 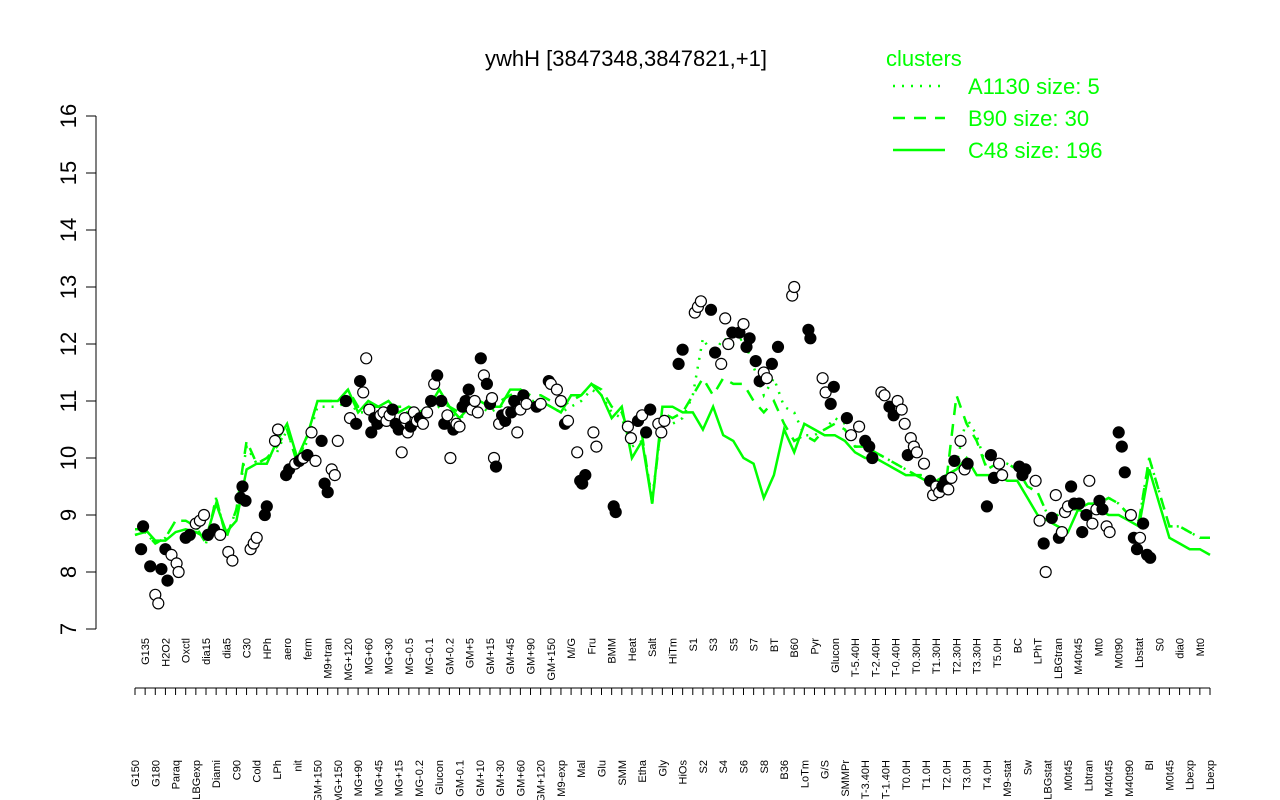 What do you see at coordinates (613, 651) in the screenshot?
I see `x-tick-label: BMM` at bounding box center [613, 651].